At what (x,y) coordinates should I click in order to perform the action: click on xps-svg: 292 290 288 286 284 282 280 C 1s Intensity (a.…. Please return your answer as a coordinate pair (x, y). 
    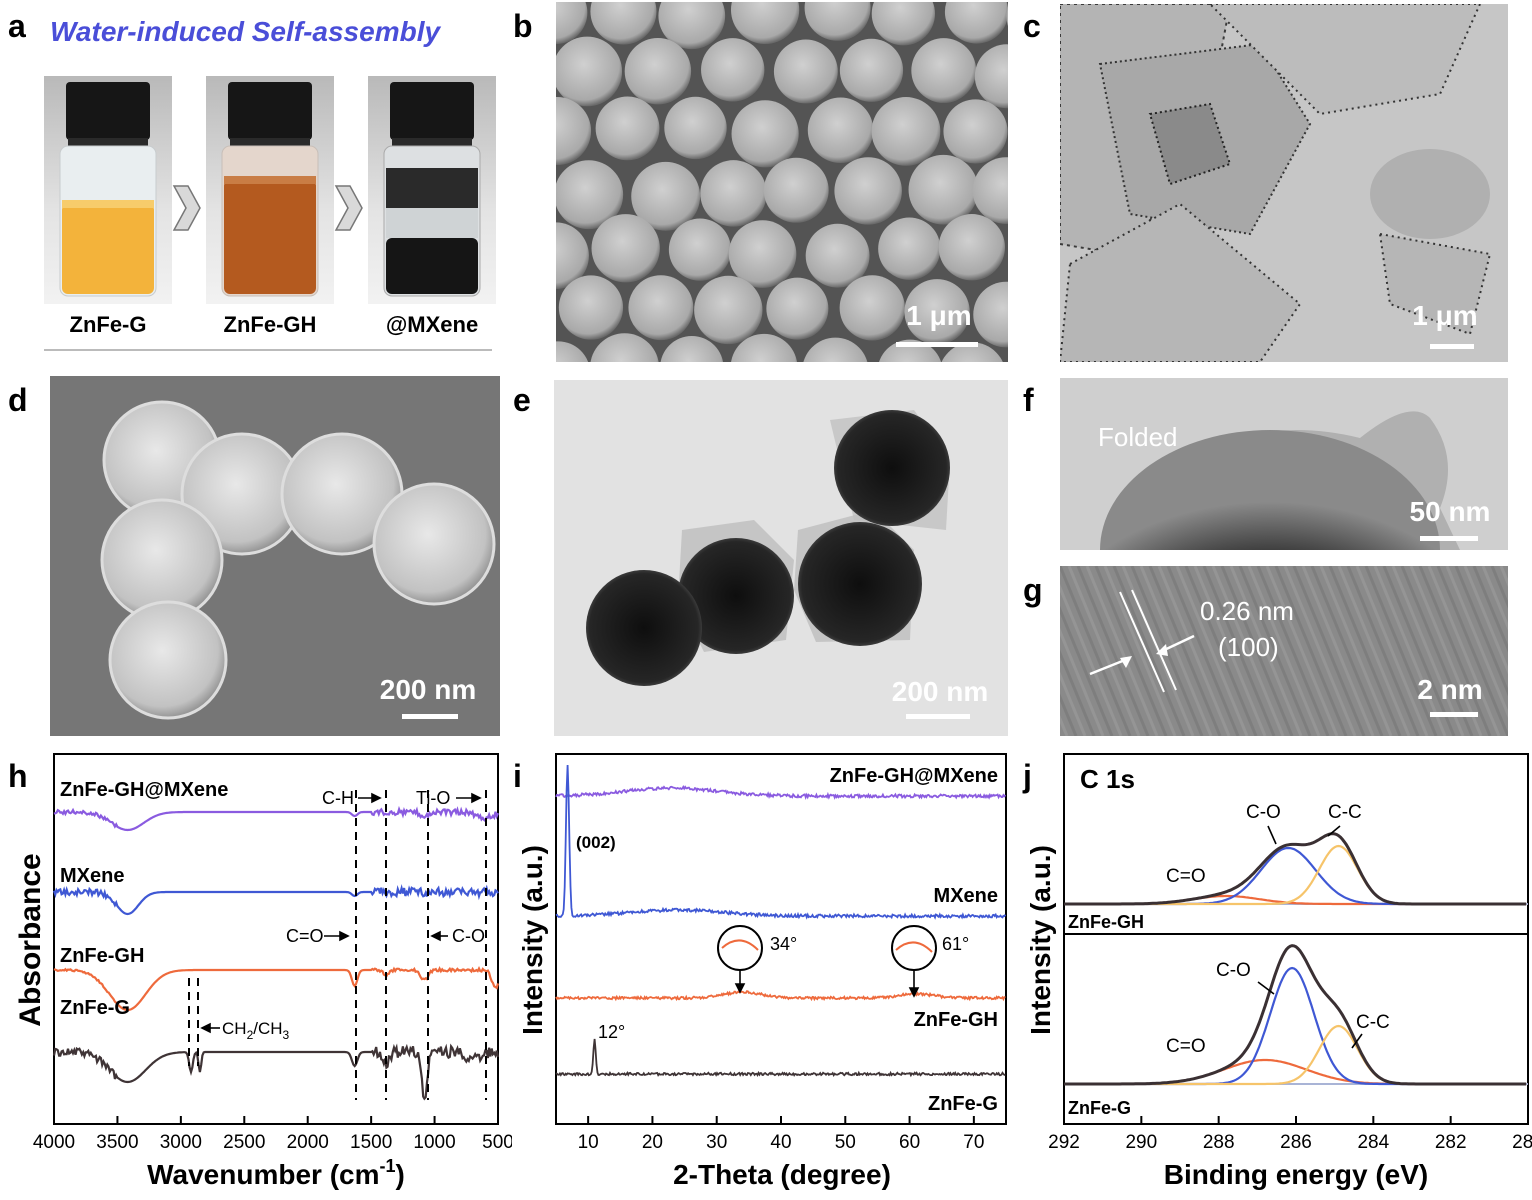
    Looking at the image, I should click on (1278, 971).